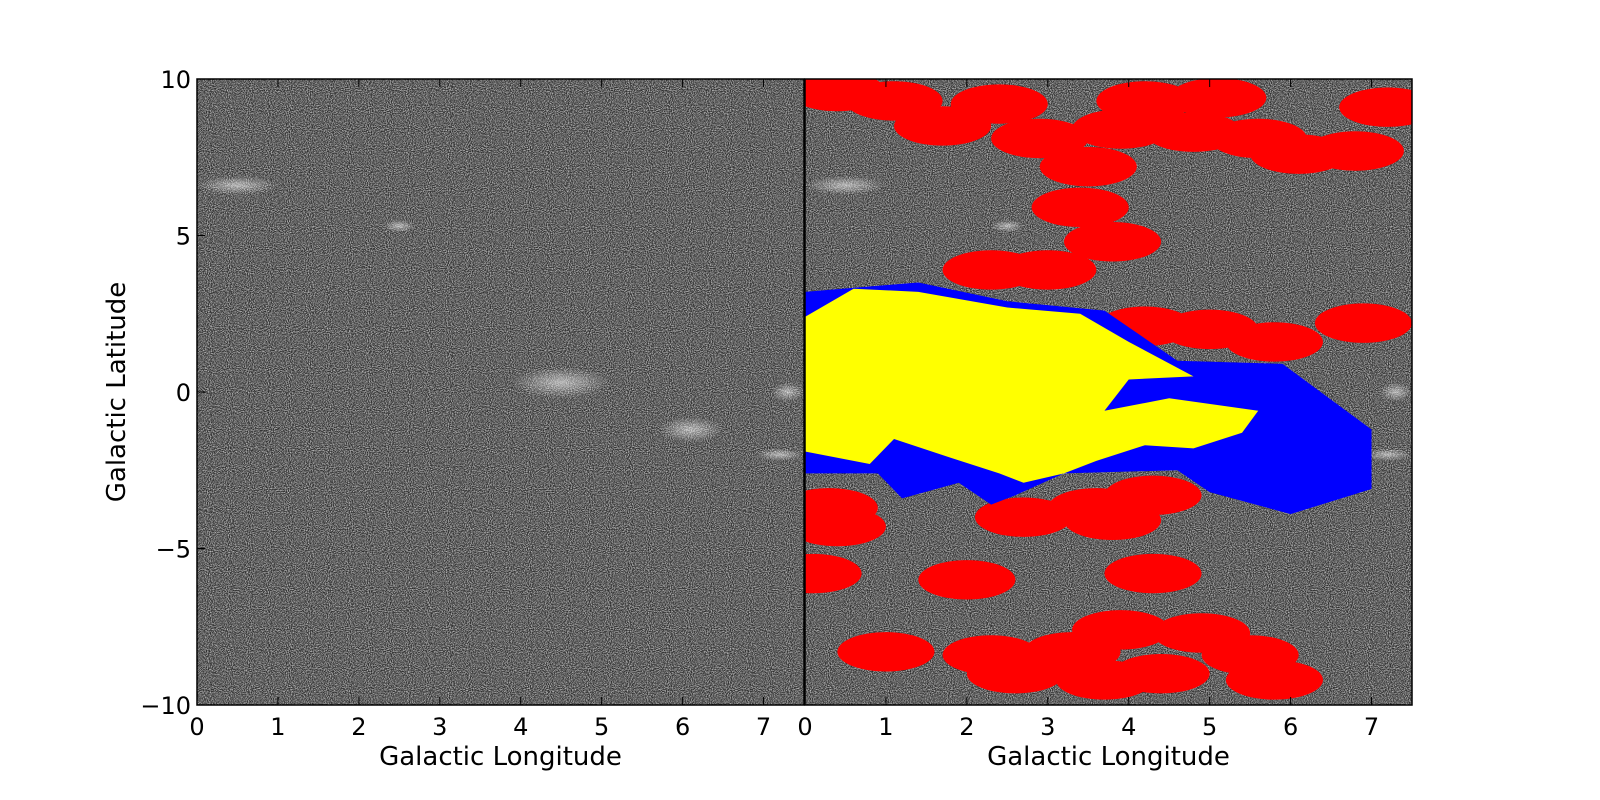 This screenshot has height=800, width=1600. Describe the element at coordinates (117, 392) in the screenshot. I see `y-axis-label: Galactic Latitude` at that location.